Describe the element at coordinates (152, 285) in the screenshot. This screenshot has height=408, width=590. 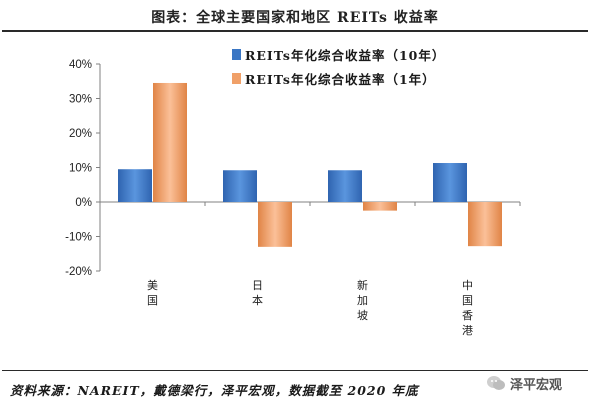
I see `category-label: 美` at that location.